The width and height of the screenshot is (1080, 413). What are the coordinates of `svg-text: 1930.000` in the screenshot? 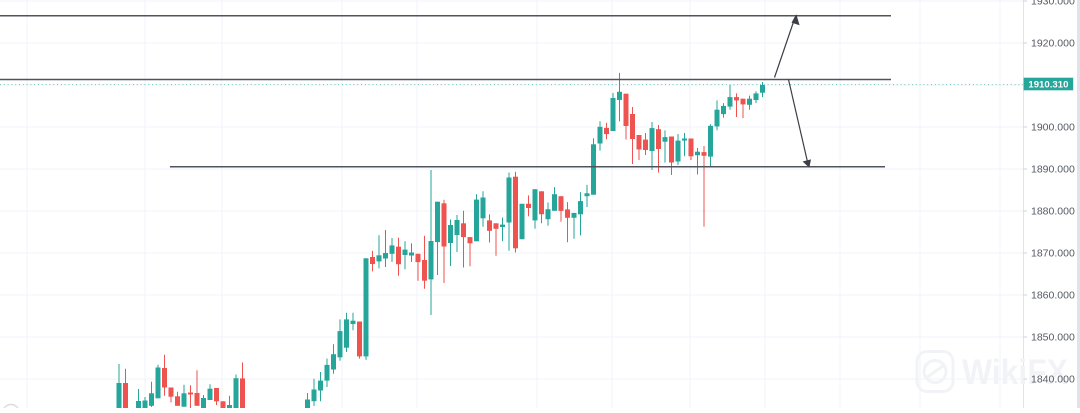 It's located at (1053, 4).